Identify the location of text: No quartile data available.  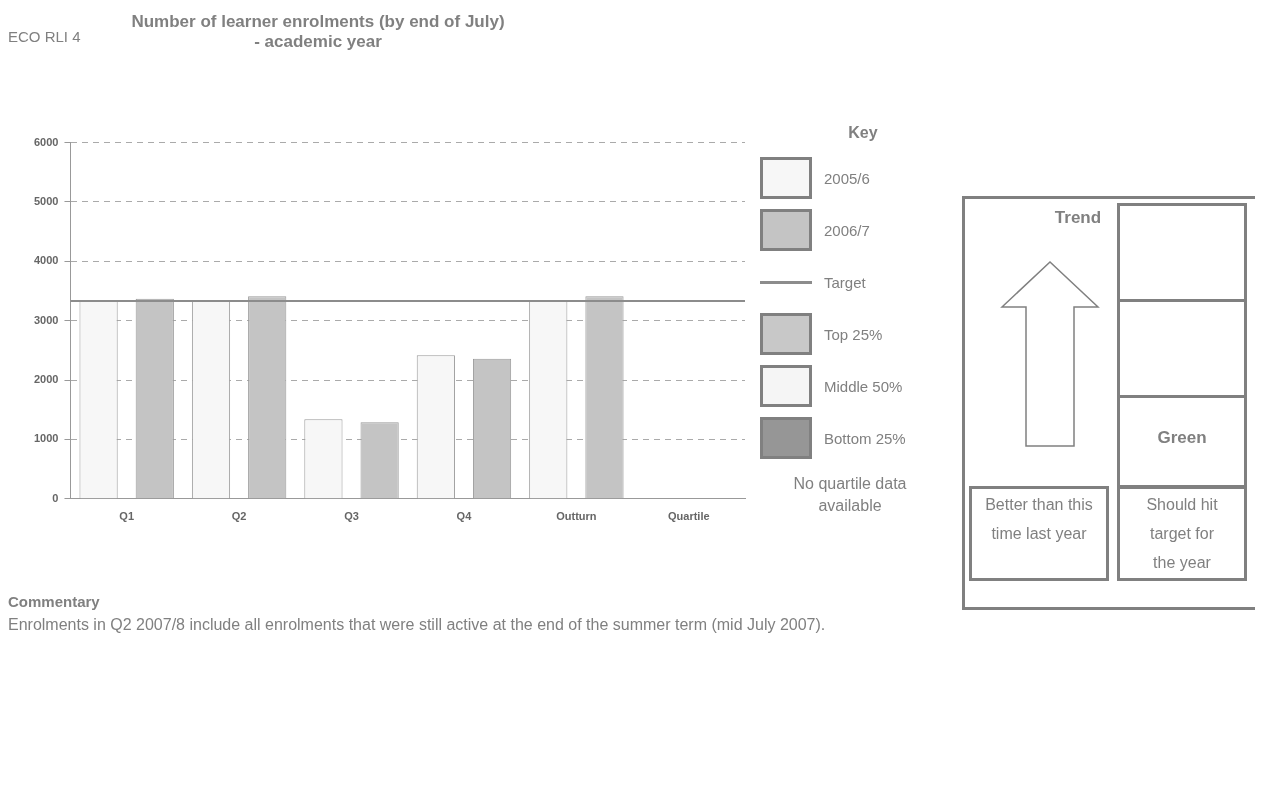
(850, 495).